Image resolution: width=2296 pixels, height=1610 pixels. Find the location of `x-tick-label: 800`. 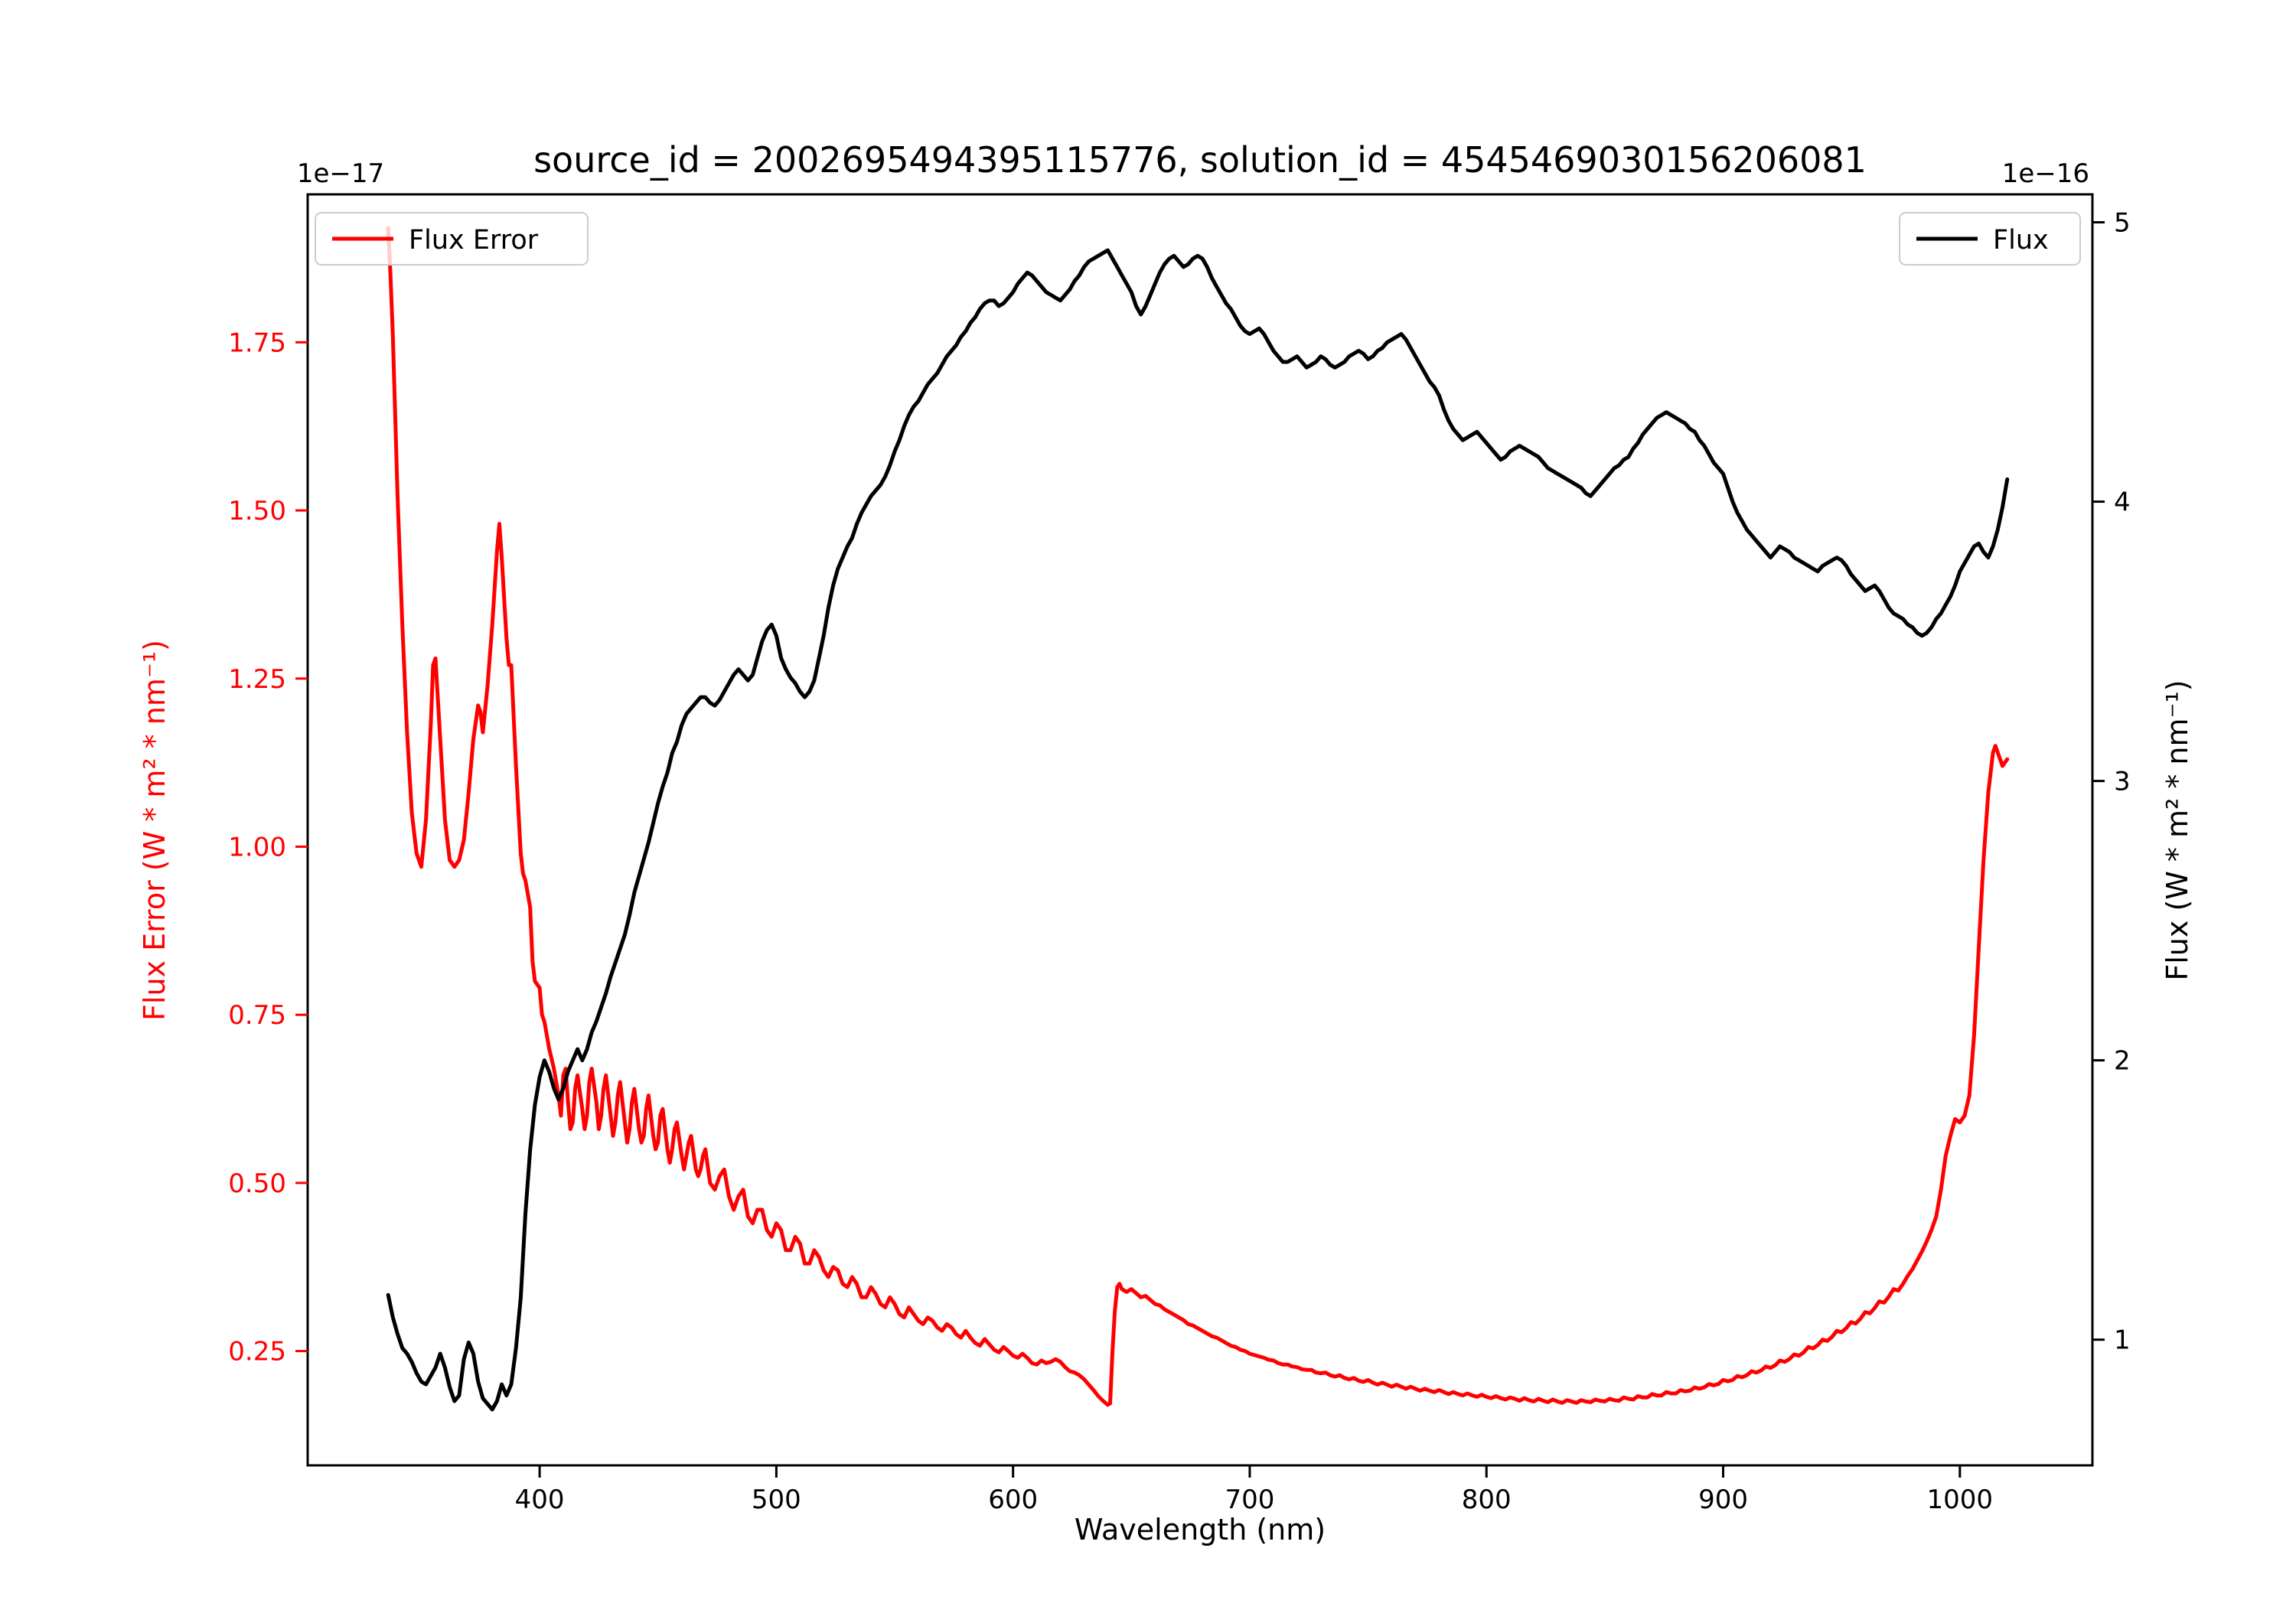

x-tick-label: 800 is located at coordinates (1487, 1500).